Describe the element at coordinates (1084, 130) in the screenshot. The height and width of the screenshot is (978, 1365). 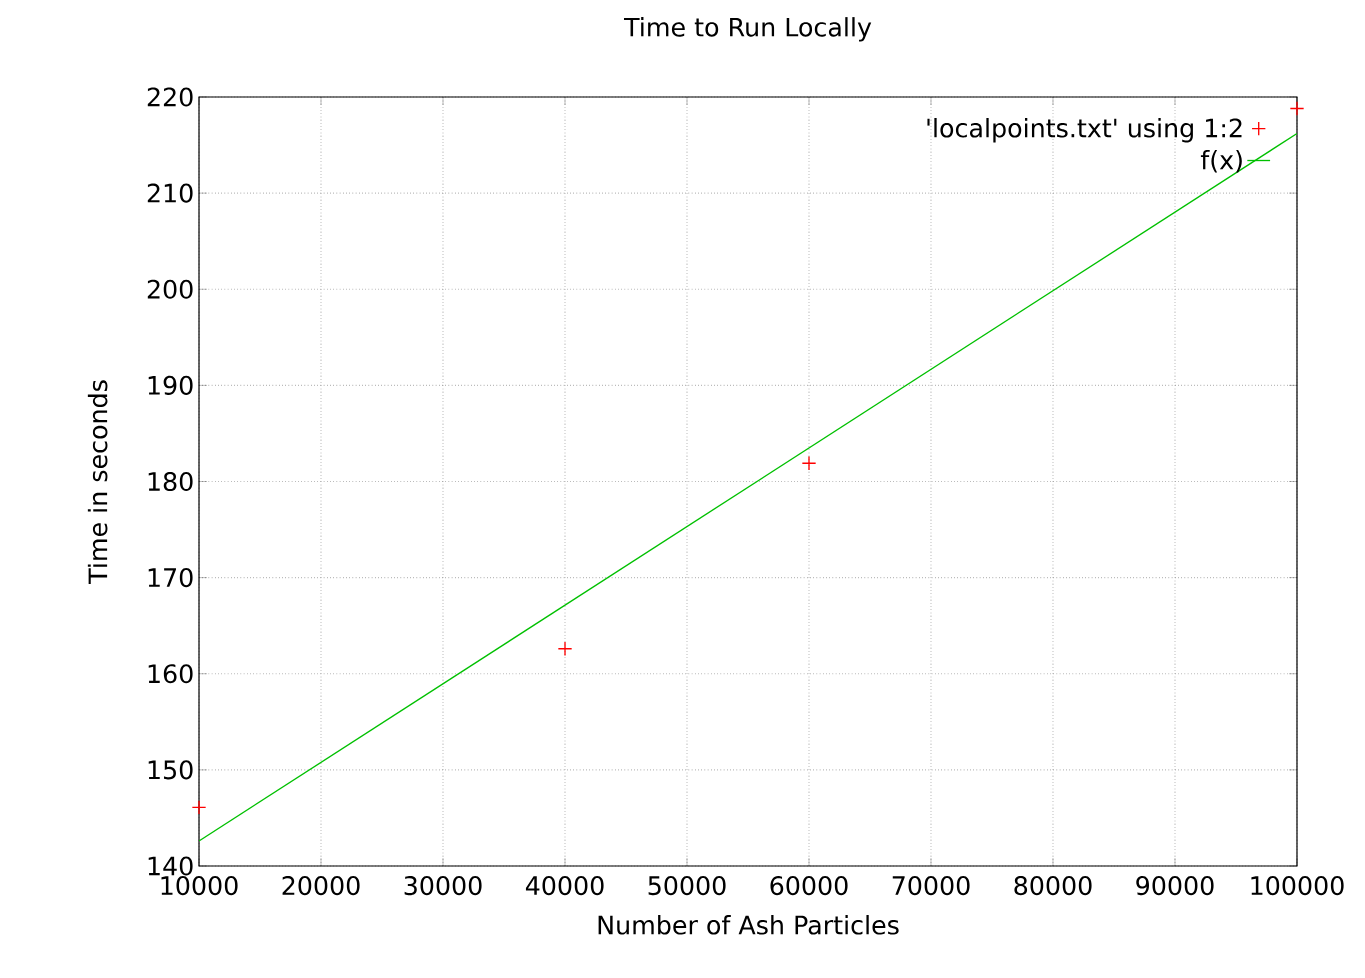
I see `legend-label: 'localpoints.txt' using 1:2` at that location.